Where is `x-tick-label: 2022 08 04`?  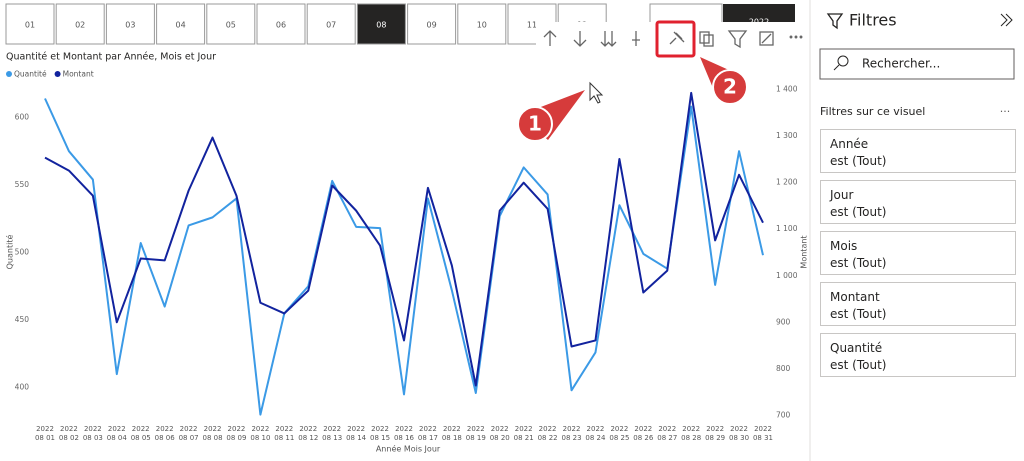
x-tick-label: 2022 08 04 is located at coordinates (116, 433).